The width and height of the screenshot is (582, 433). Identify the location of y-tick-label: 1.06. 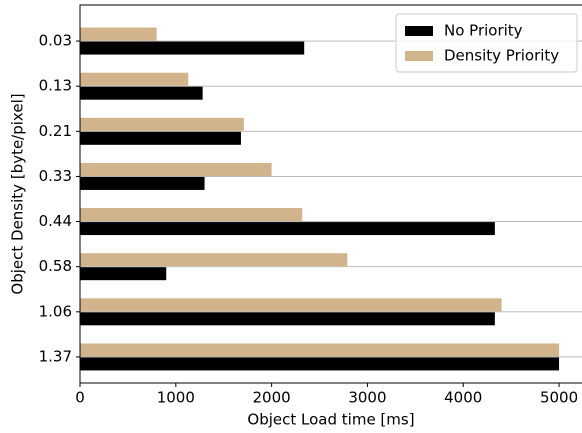
(55, 311).